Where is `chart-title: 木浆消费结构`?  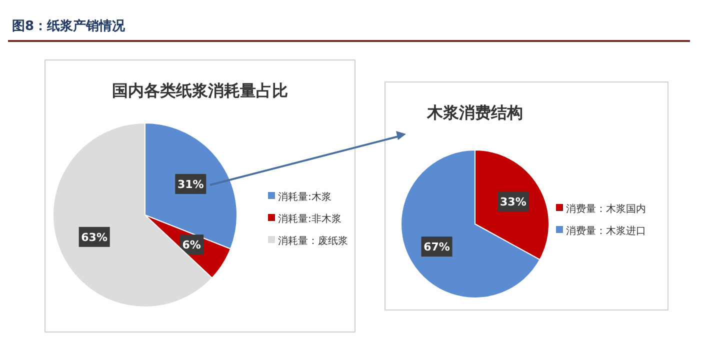
chart-title: 木浆消费结构 is located at coordinates (474, 112).